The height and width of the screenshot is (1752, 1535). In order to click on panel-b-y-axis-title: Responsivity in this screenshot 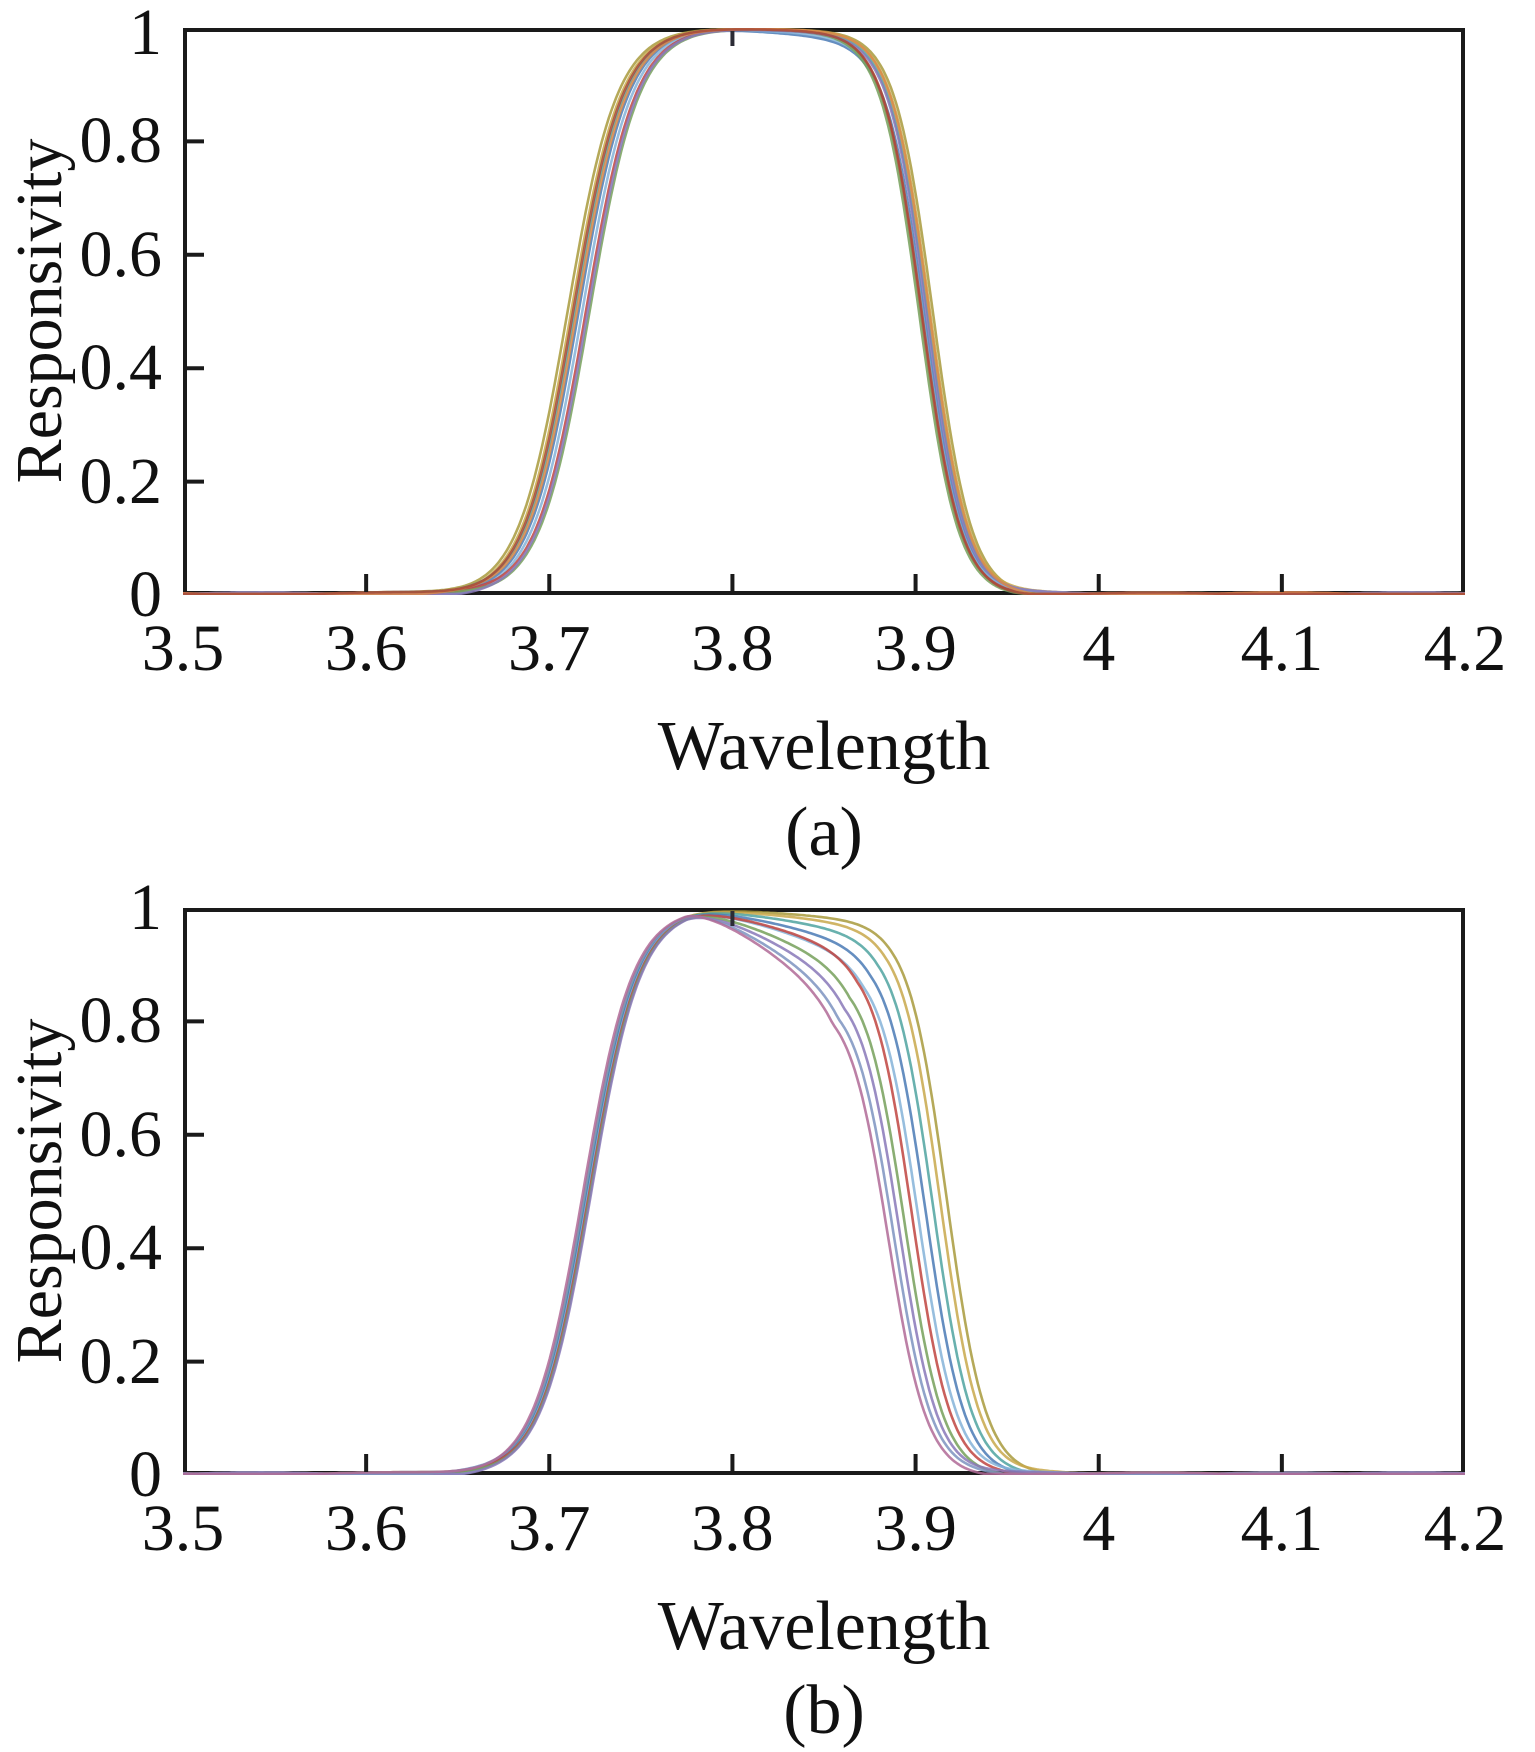, I will do `click(39, 1191)`.